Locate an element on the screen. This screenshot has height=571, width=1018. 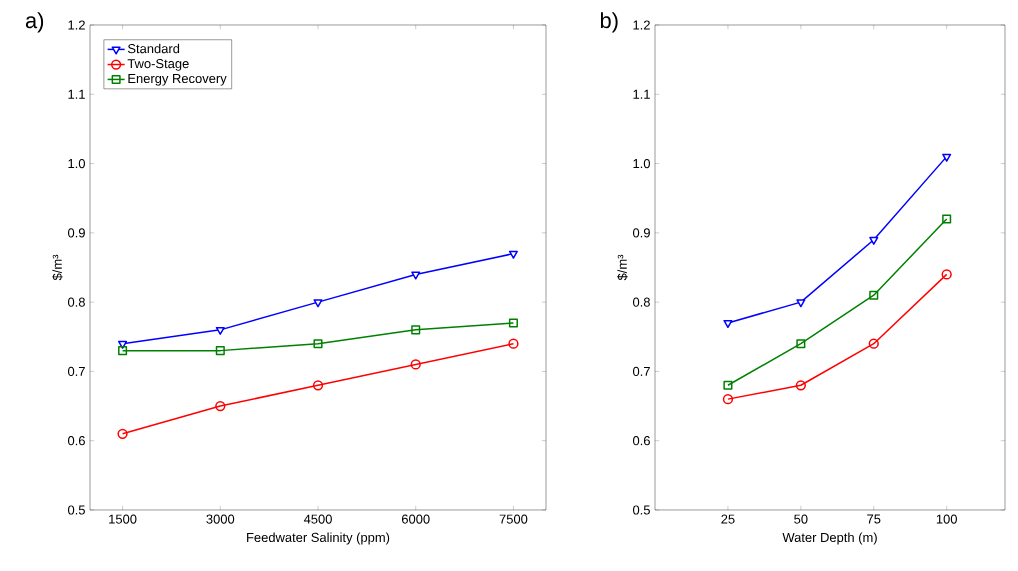
text: a) is located at coordinates (34, 22).